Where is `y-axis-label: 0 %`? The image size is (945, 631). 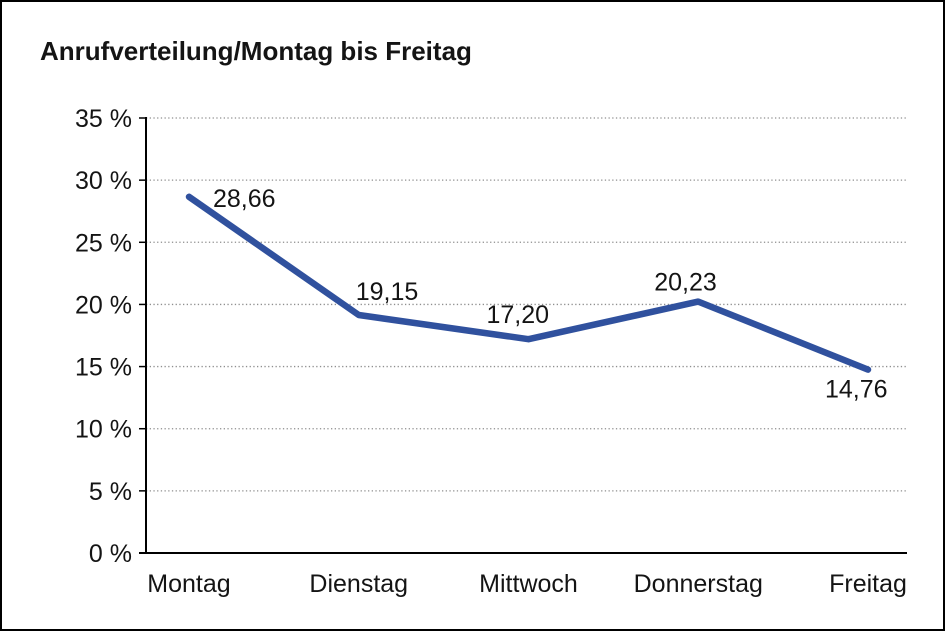 y-axis-label: 0 % is located at coordinates (110, 554).